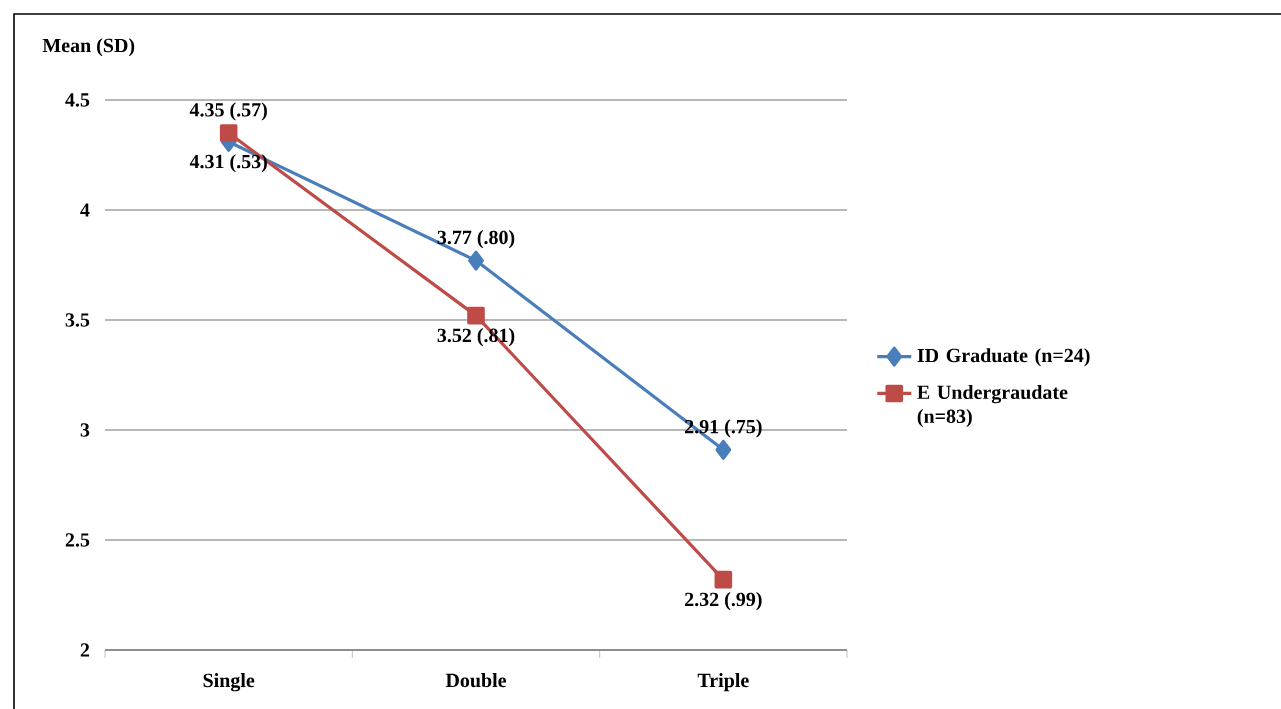 Image resolution: width=1281 pixels, height=709 pixels. What do you see at coordinates (85, 430) in the screenshot?
I see `y-tick-label: 3` at bounding box center [85, 430].